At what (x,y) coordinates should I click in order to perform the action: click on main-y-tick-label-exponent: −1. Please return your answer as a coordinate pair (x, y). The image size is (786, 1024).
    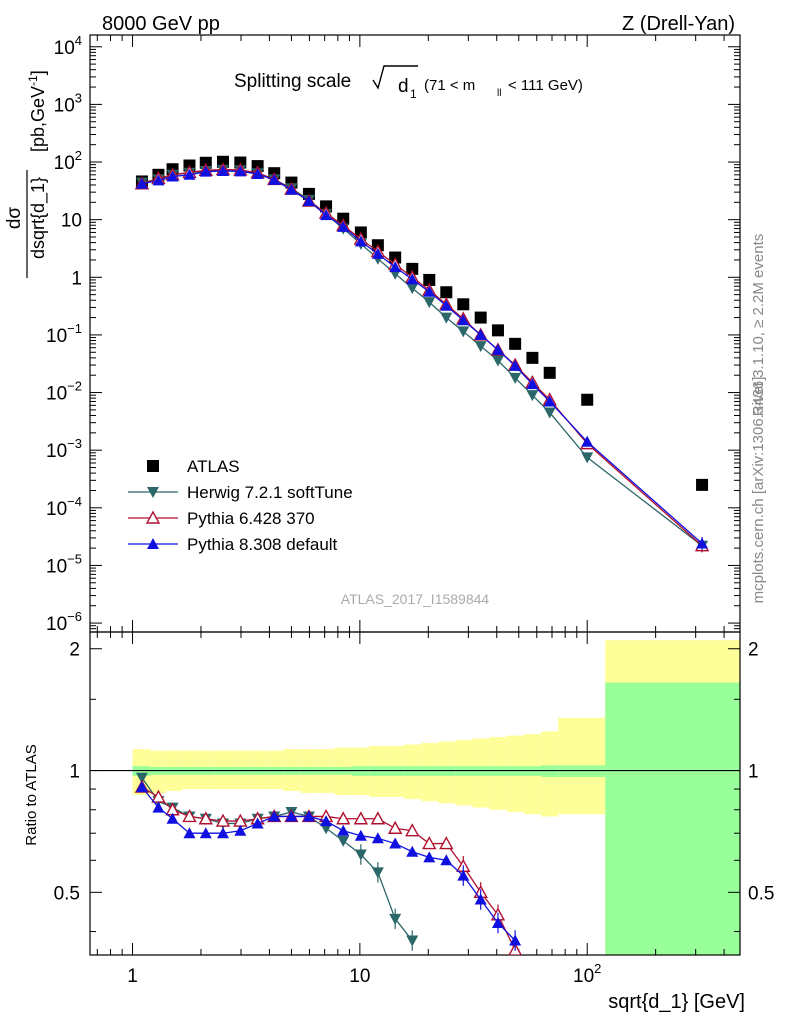
    Looking at the image, I should click on (74, 328).